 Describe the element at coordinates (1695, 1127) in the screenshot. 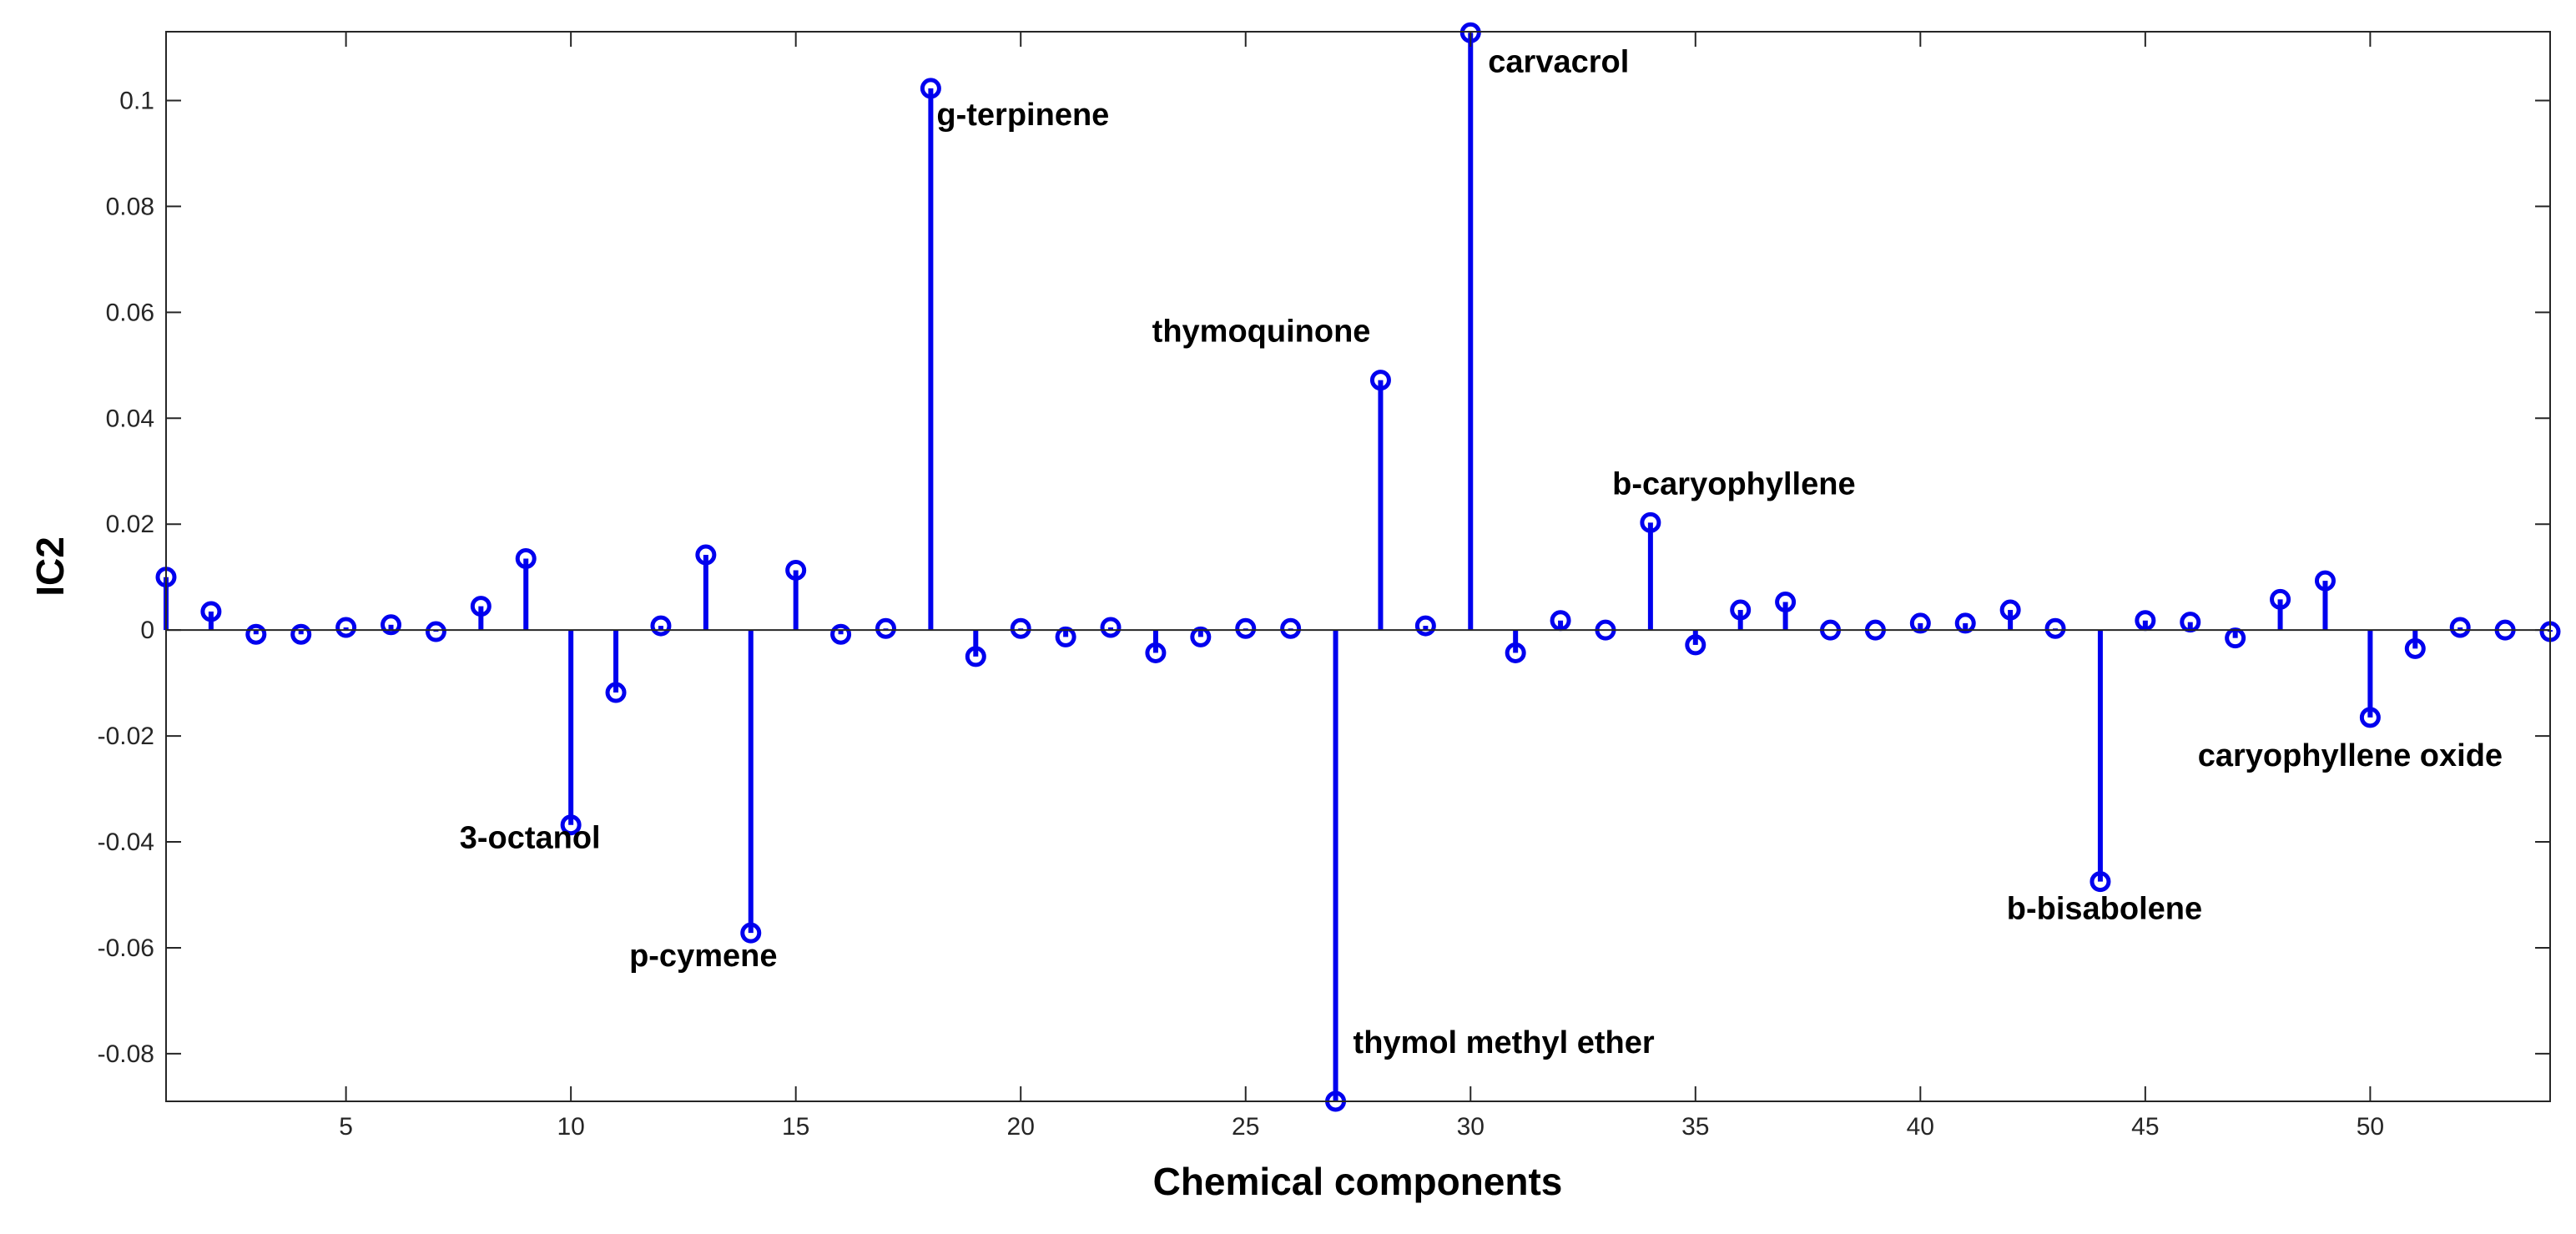

I see `x-tick-label-35: 35` at that location.